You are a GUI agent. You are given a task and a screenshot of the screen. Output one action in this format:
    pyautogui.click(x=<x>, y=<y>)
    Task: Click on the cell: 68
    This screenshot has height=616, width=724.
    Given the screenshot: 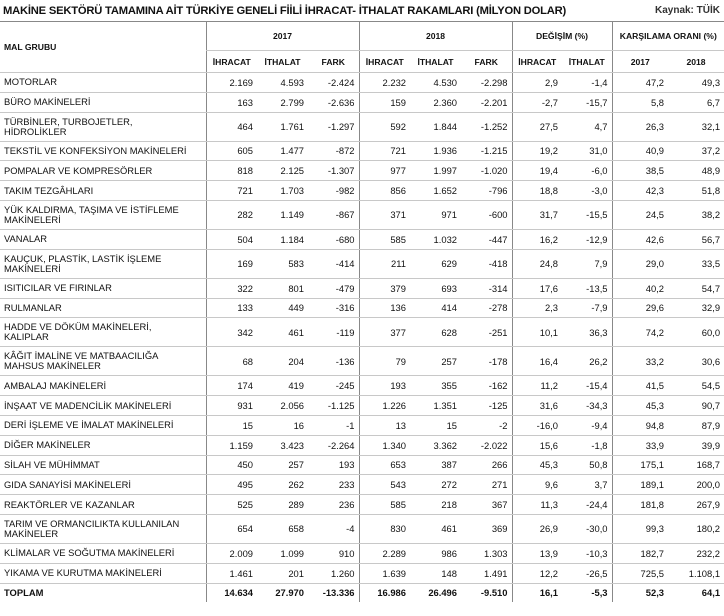 What is the action you would take?
    pyautogui.click(x=231, y=361)
    